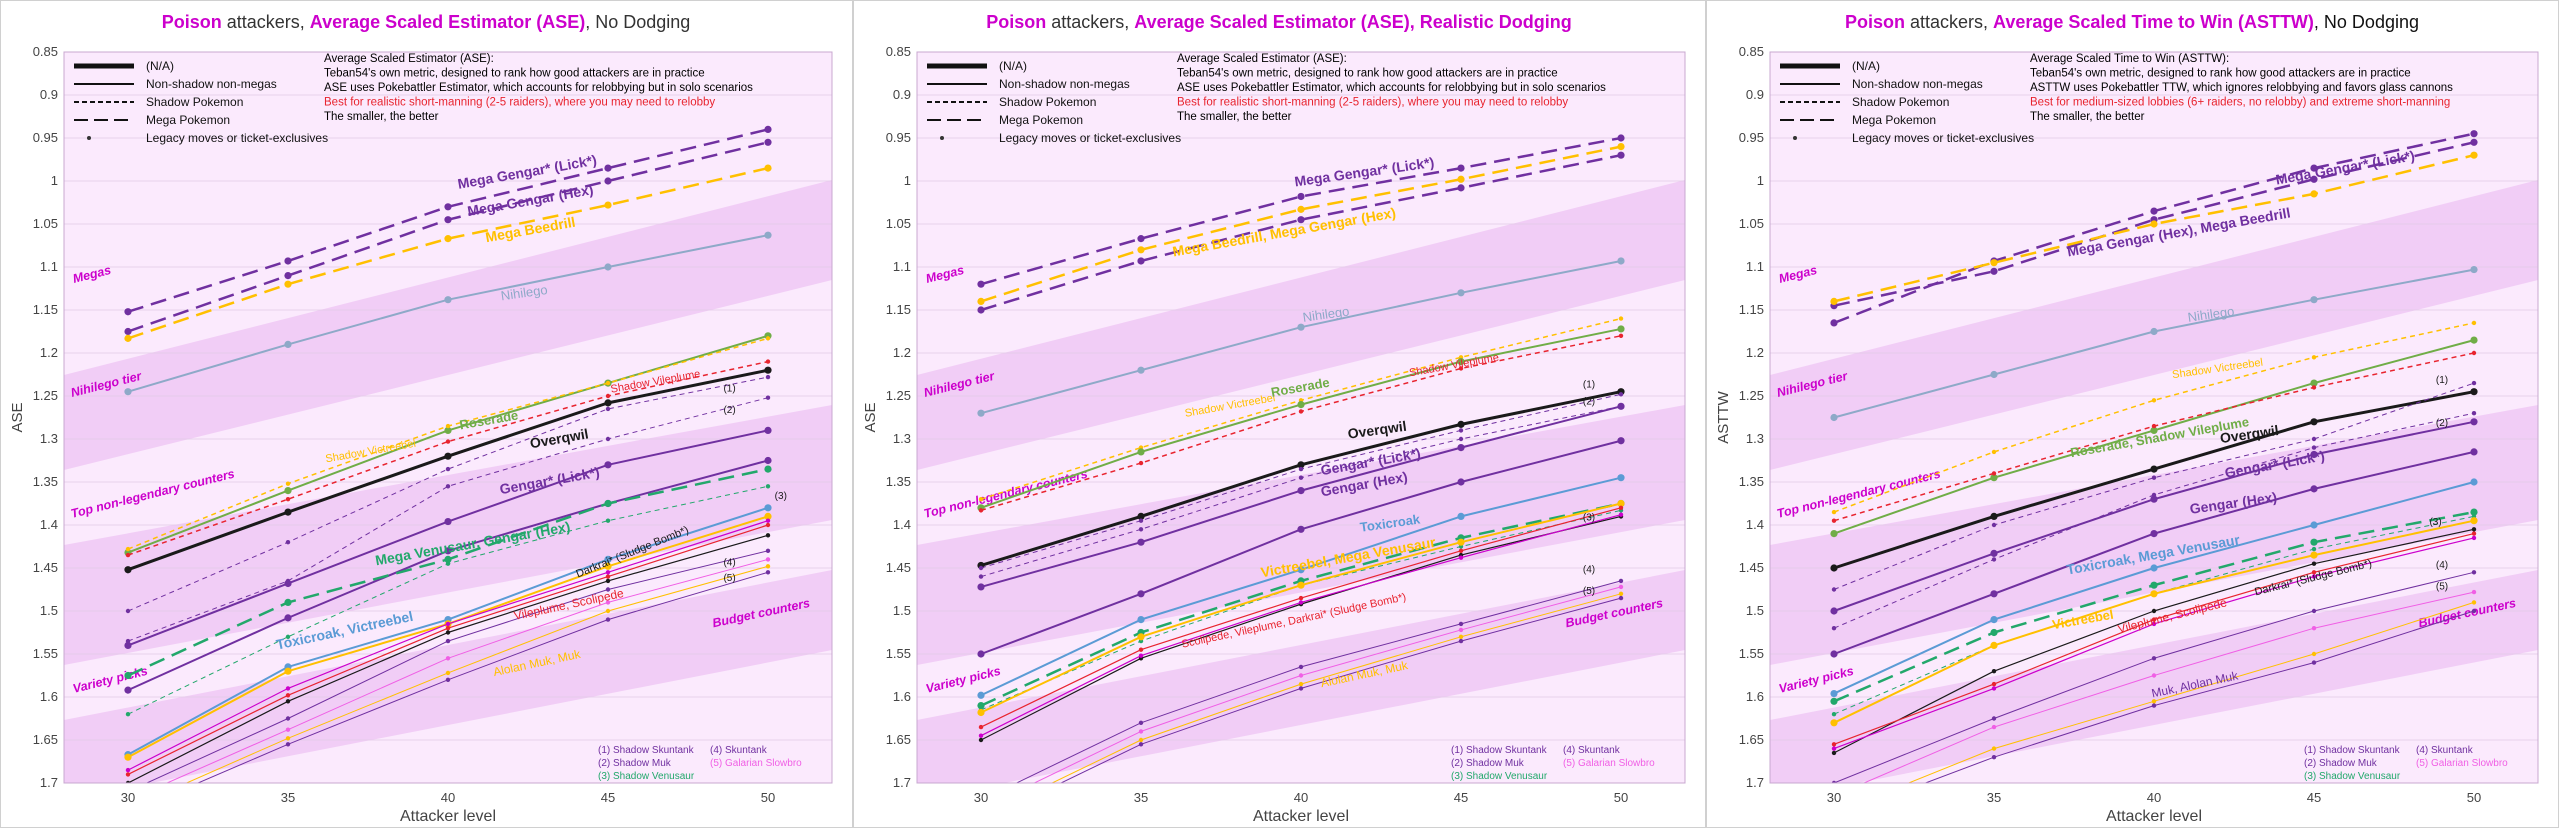 This screenshot has width=2560, height=833. Describe the element at coordinates (739, 750) in the screenshot. I see `footnote: (4) Skuntank` at that location.